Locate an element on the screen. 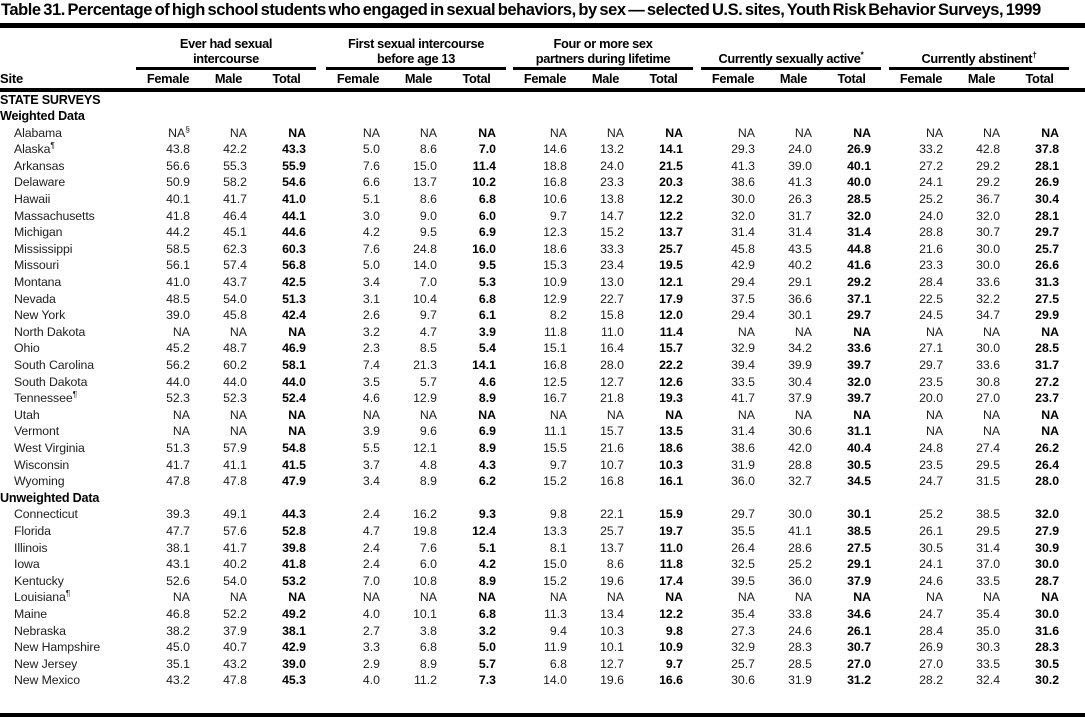 The width and height of the screenshot is (1085, 717). value-cell: 30.0 is located at coordinates (988, 265).